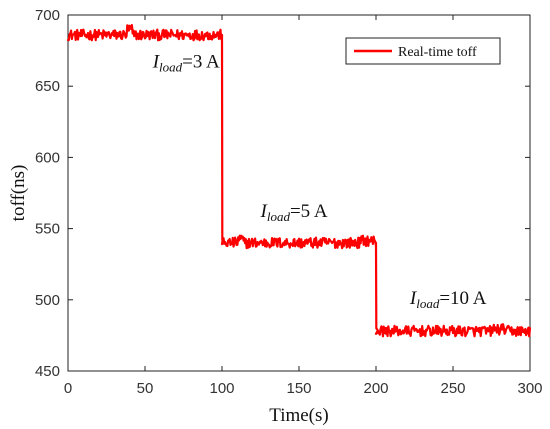  What do you see at coordinates (437, 52) in the screenshot?
I see `legend-label: Real-time toff` at bounding box center [437, 52].